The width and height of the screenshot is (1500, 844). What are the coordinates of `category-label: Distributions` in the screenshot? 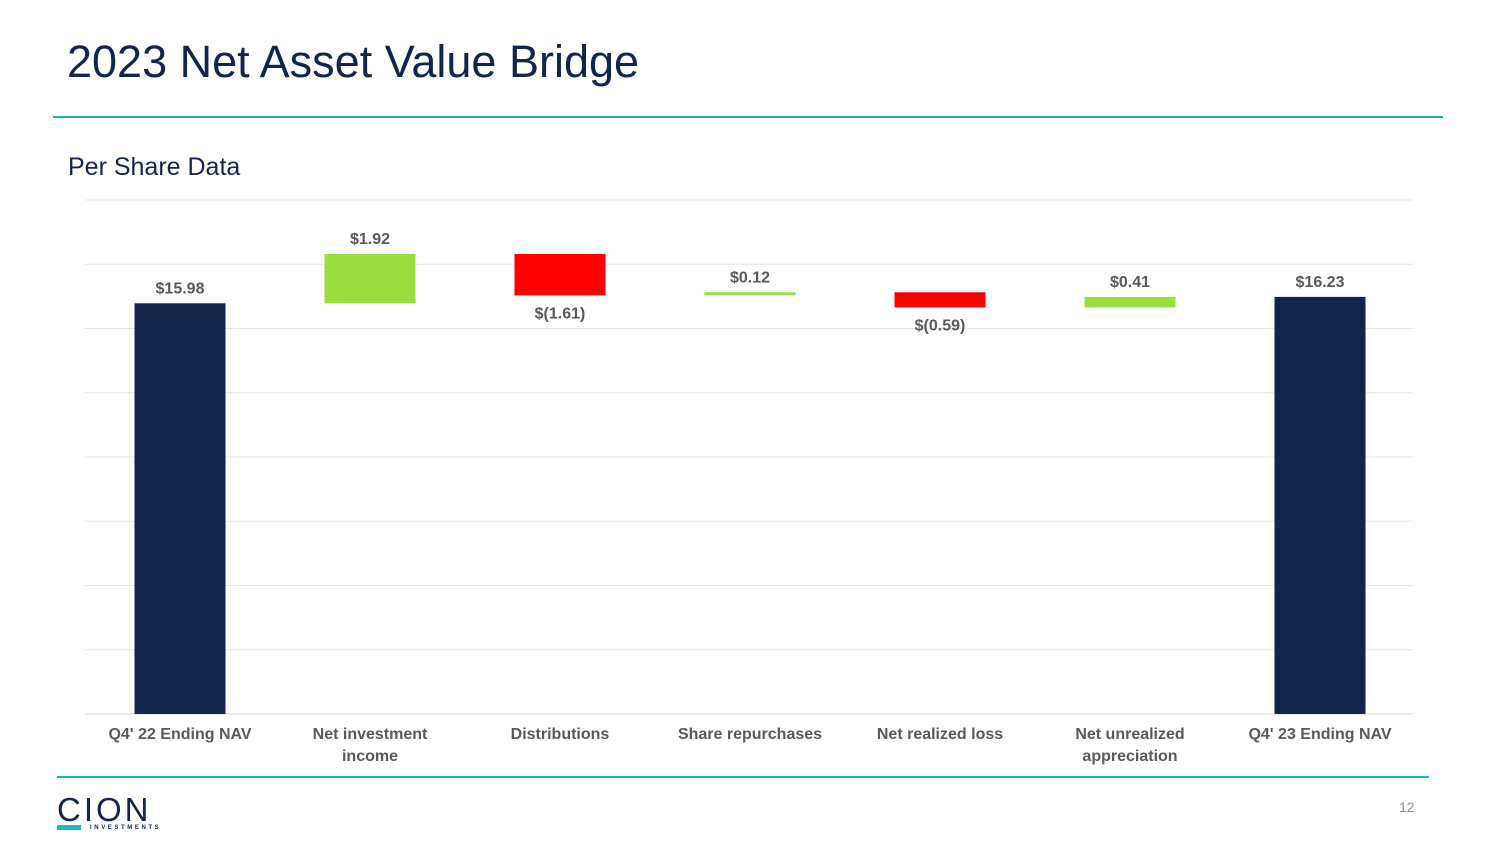 It's located at (560, 735).